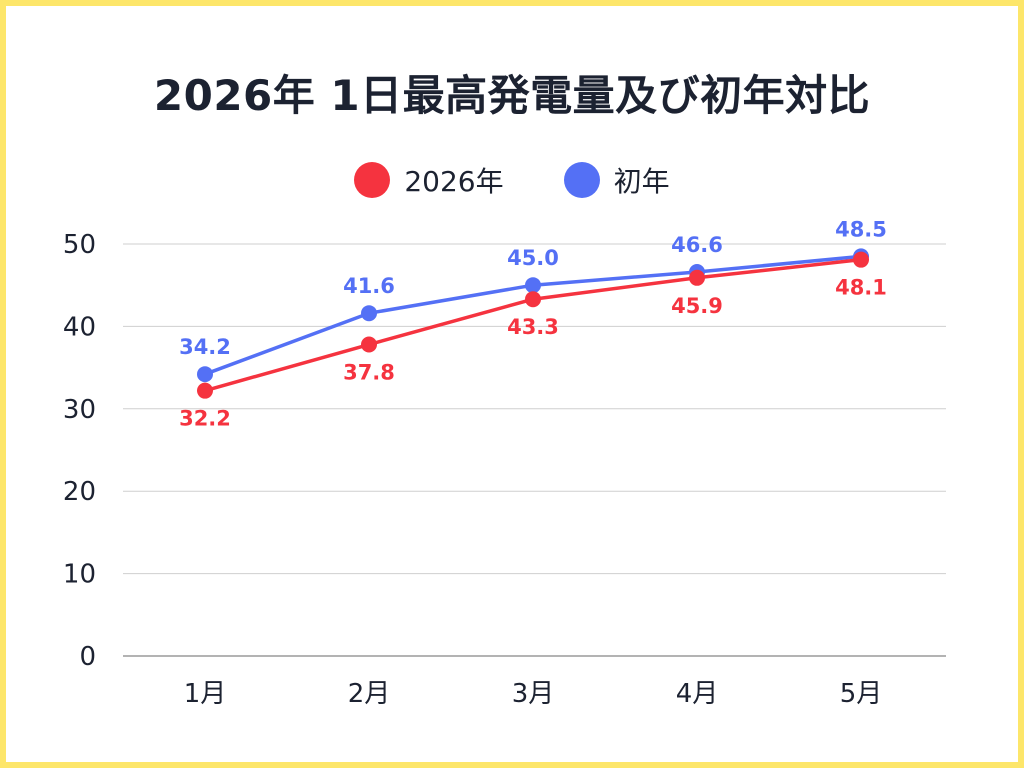 The image size is (1024, 768). Describe the element at coordinates (372, 180) in the screenshot. I see `legend-marker-2026` at that location.